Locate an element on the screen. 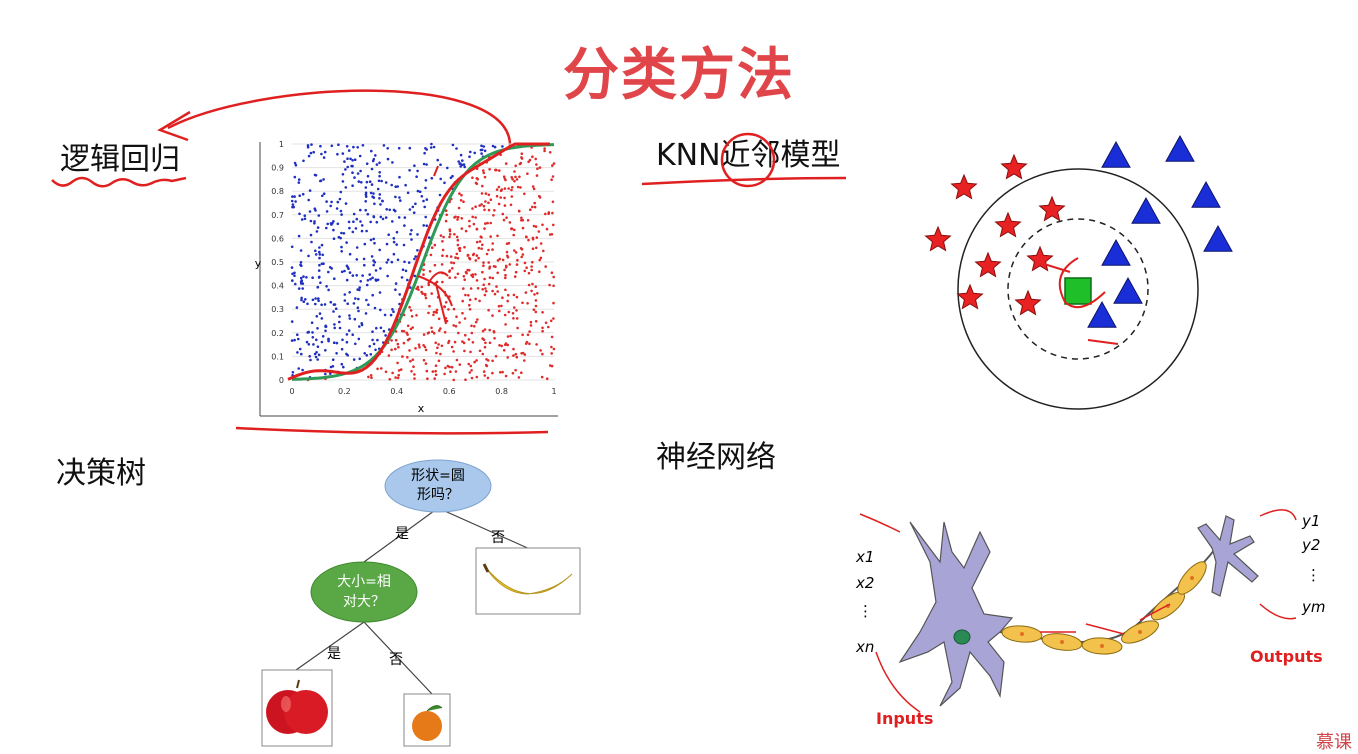 This screenshot has height=754, width=1358. nucleus is located at coordinates (962, 637).